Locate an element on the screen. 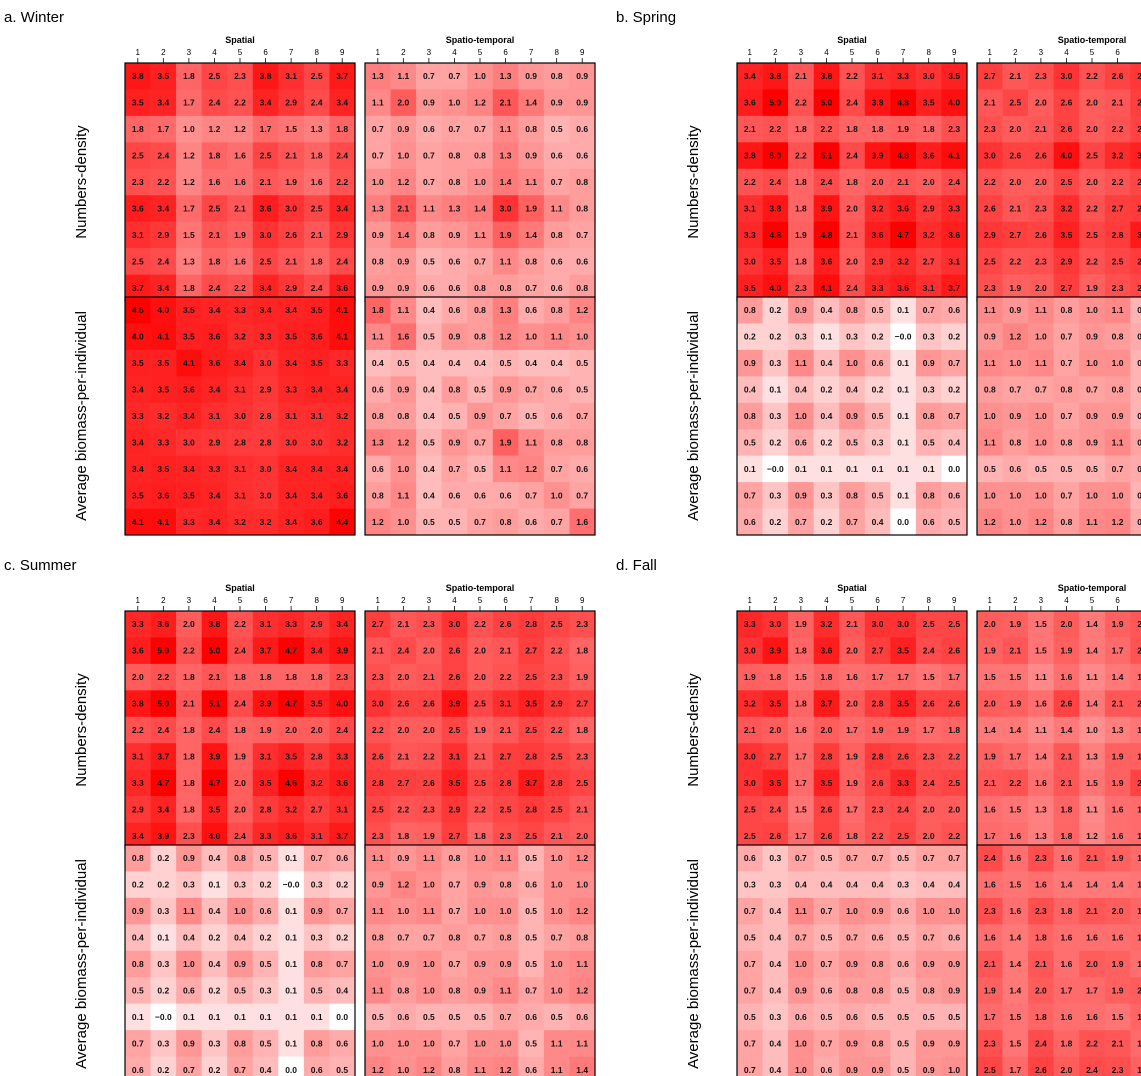 This screenshot has height=1076, width=1141. cell-value-label: 3.6 is located at coordinates (750, 103).